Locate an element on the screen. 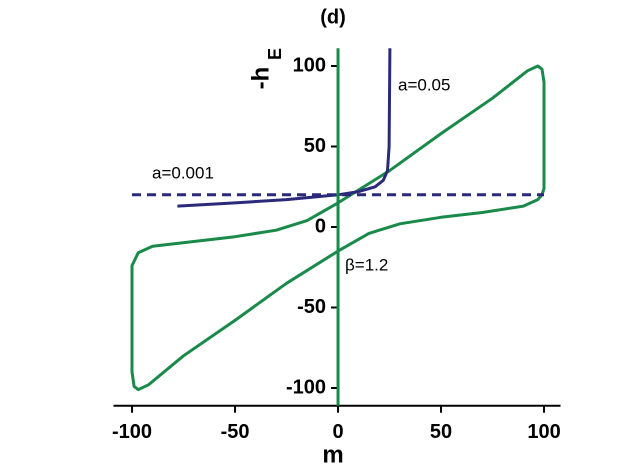  x-tick-label: -50 is located at coordinates (235, 432).